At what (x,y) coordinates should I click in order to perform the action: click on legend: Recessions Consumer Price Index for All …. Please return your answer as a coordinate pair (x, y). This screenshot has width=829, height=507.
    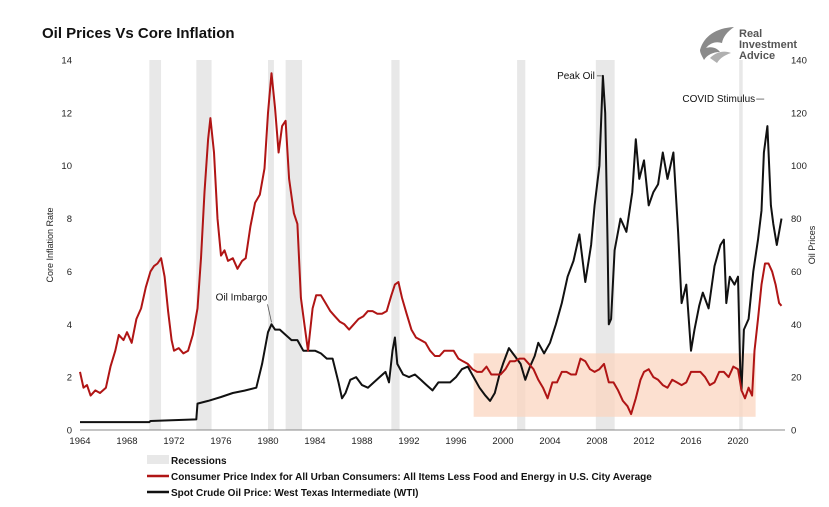
    Looking at the image, I should click on (399, 477).